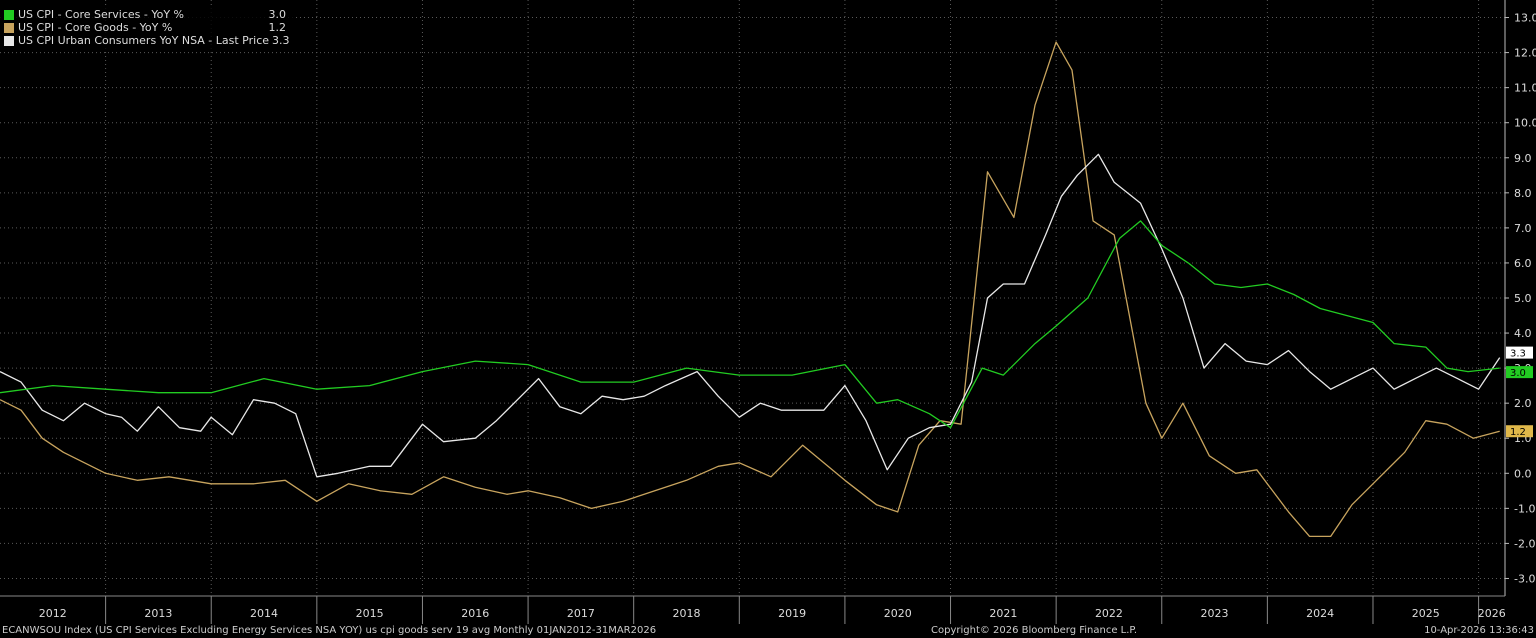  I want to click on y-tick-label: 13.0, so click(1525, 18).